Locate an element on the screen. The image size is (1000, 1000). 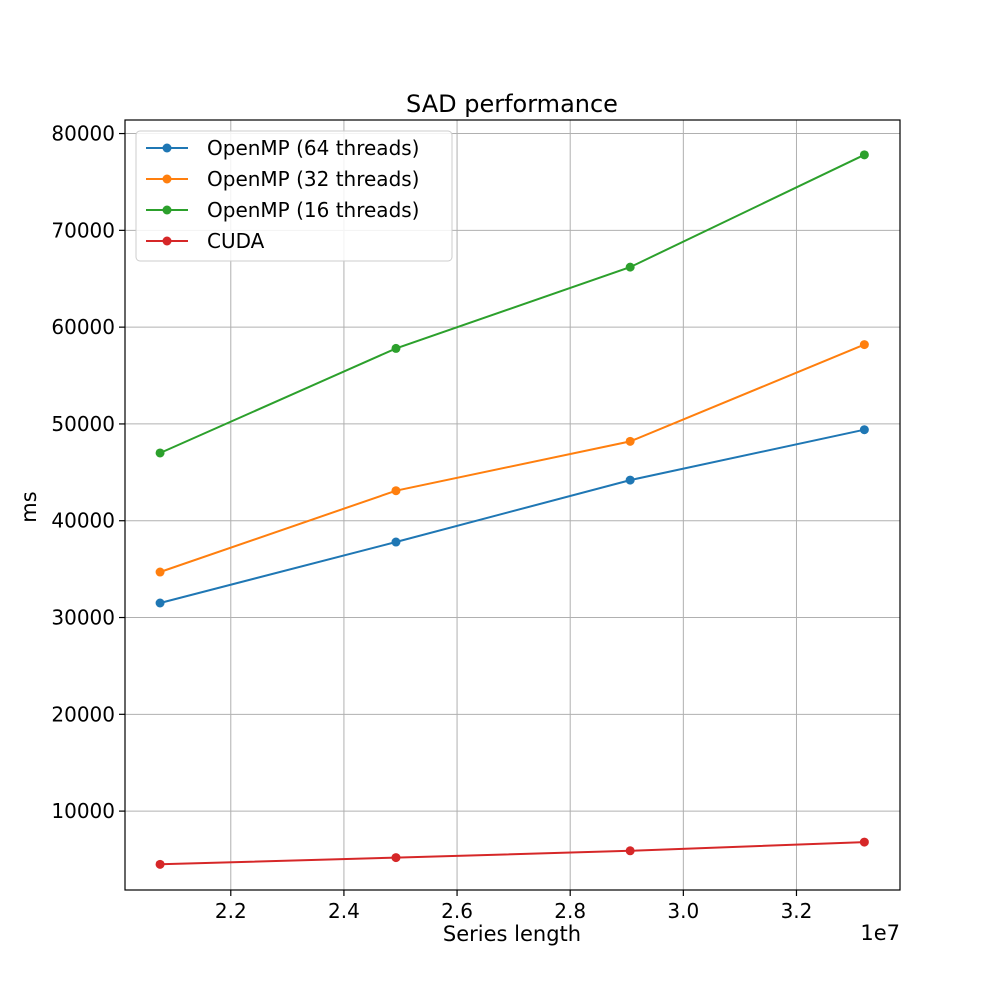
y-tick-label: 50000 is located at coordinates (83, 424).